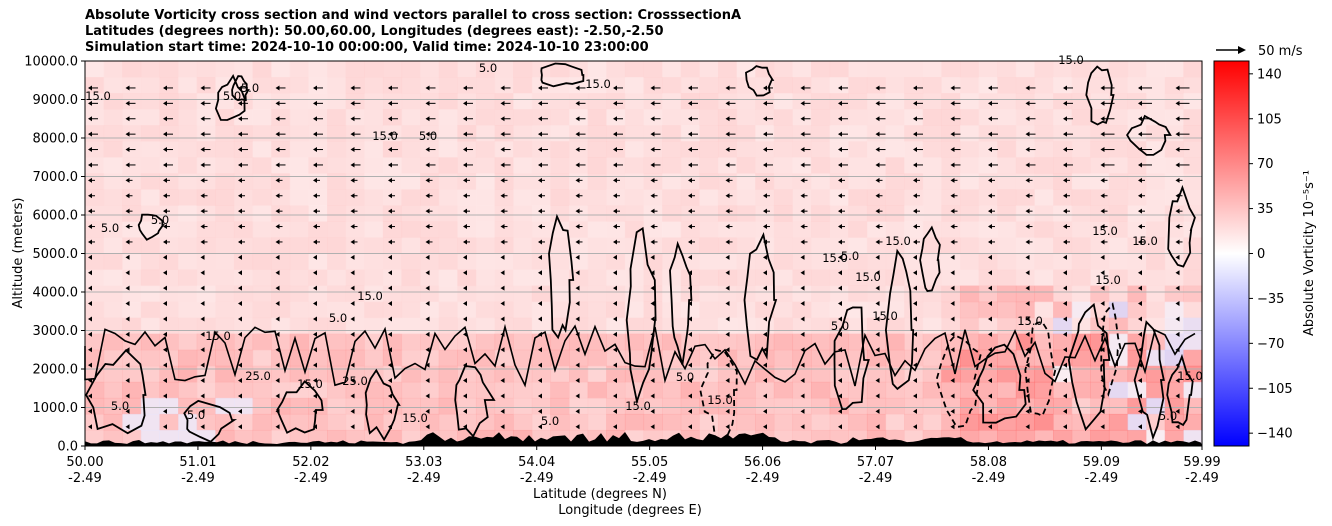 The height and width of the screenshot is (526, 1332). Describe the element at coordinates (763, 478) in the screenshot. I see `x-tick-label-lon: -2.49` at that location.